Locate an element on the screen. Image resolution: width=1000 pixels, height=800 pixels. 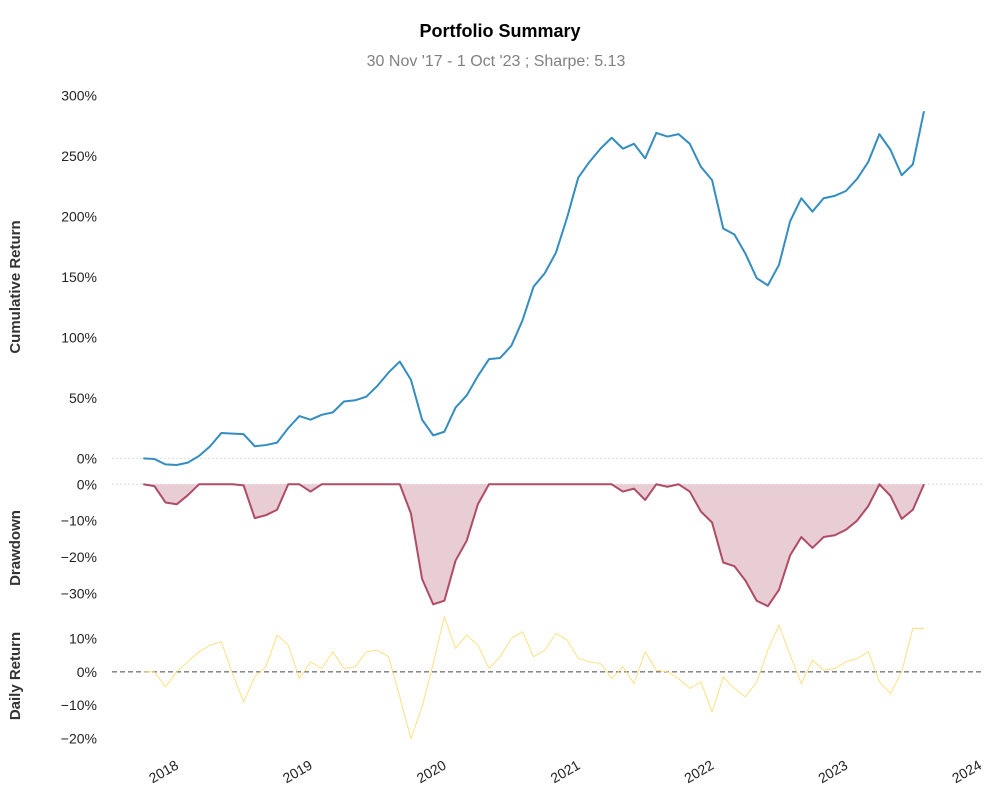
x-tick-label: 2022 is located at coordinates (698, 772).